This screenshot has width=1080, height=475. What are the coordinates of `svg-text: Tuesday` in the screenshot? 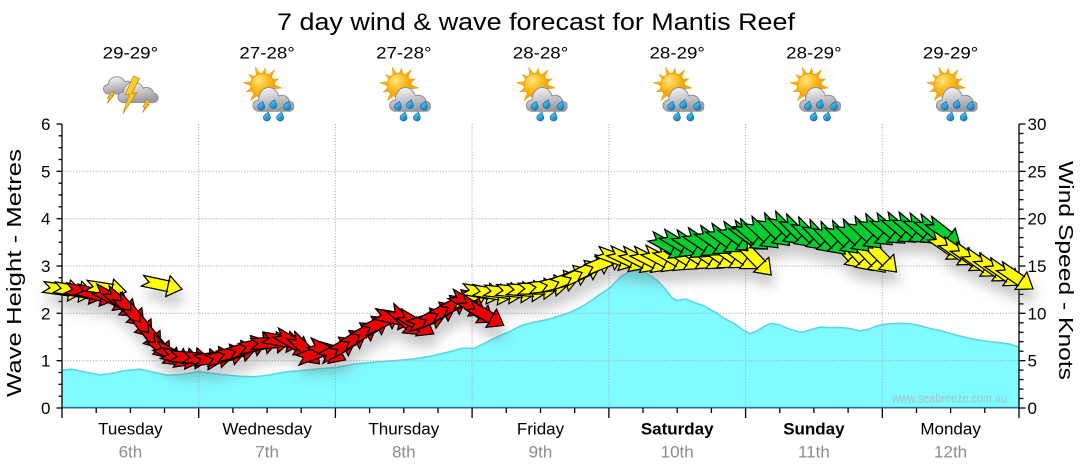 It's located at (130, 429).